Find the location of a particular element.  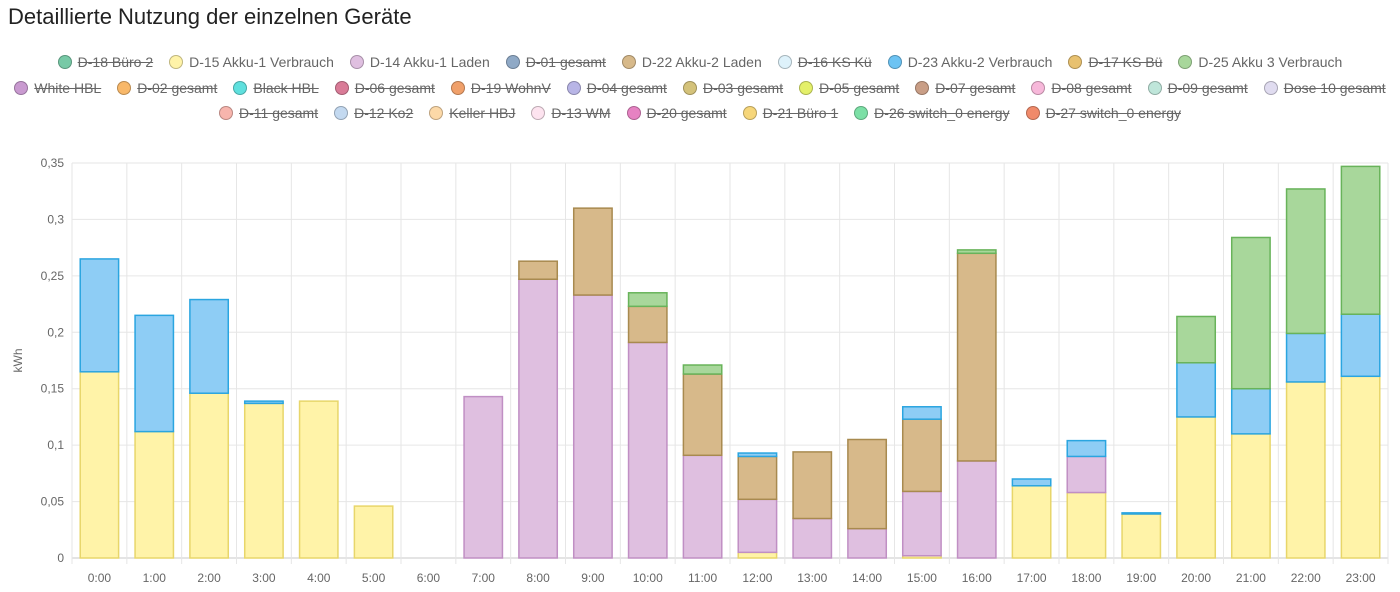

legend-item: D-16 KS Kü is located at coordinates (824, 63).